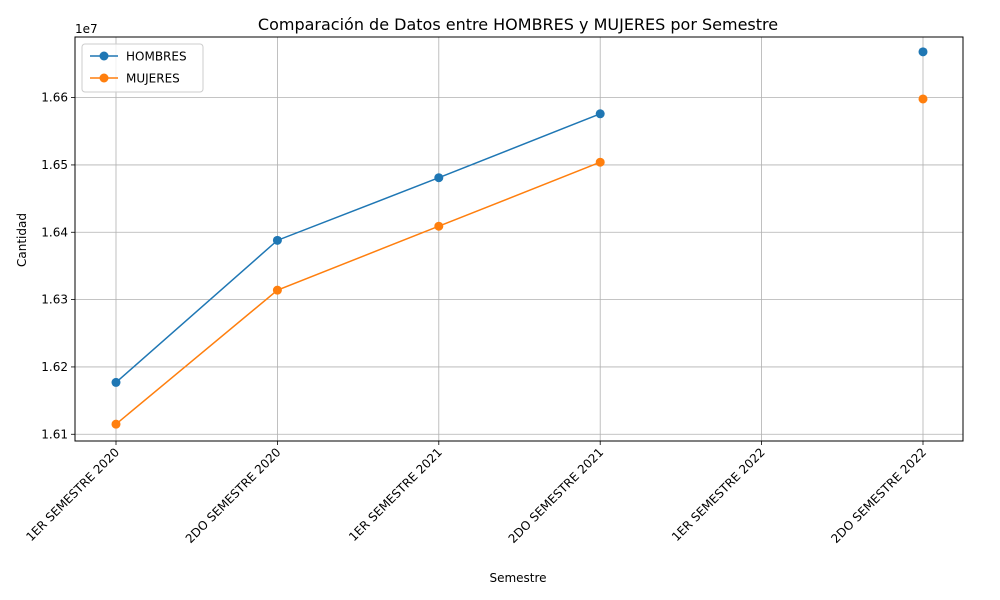  Describe the element at coordinates (395, 494) in the screenshot. I see `x-tick-label: 1ER SEMESTRE 2021` at that location.